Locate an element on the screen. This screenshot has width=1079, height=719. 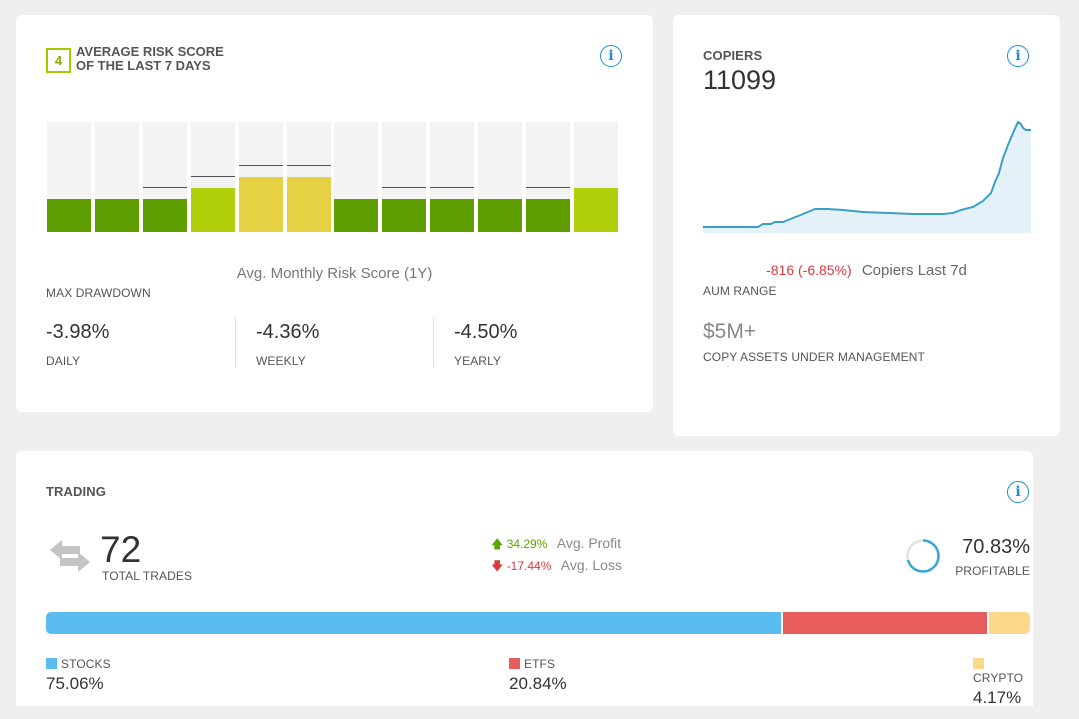
allocation-segment-stocks is located at coordinates (414, 623).